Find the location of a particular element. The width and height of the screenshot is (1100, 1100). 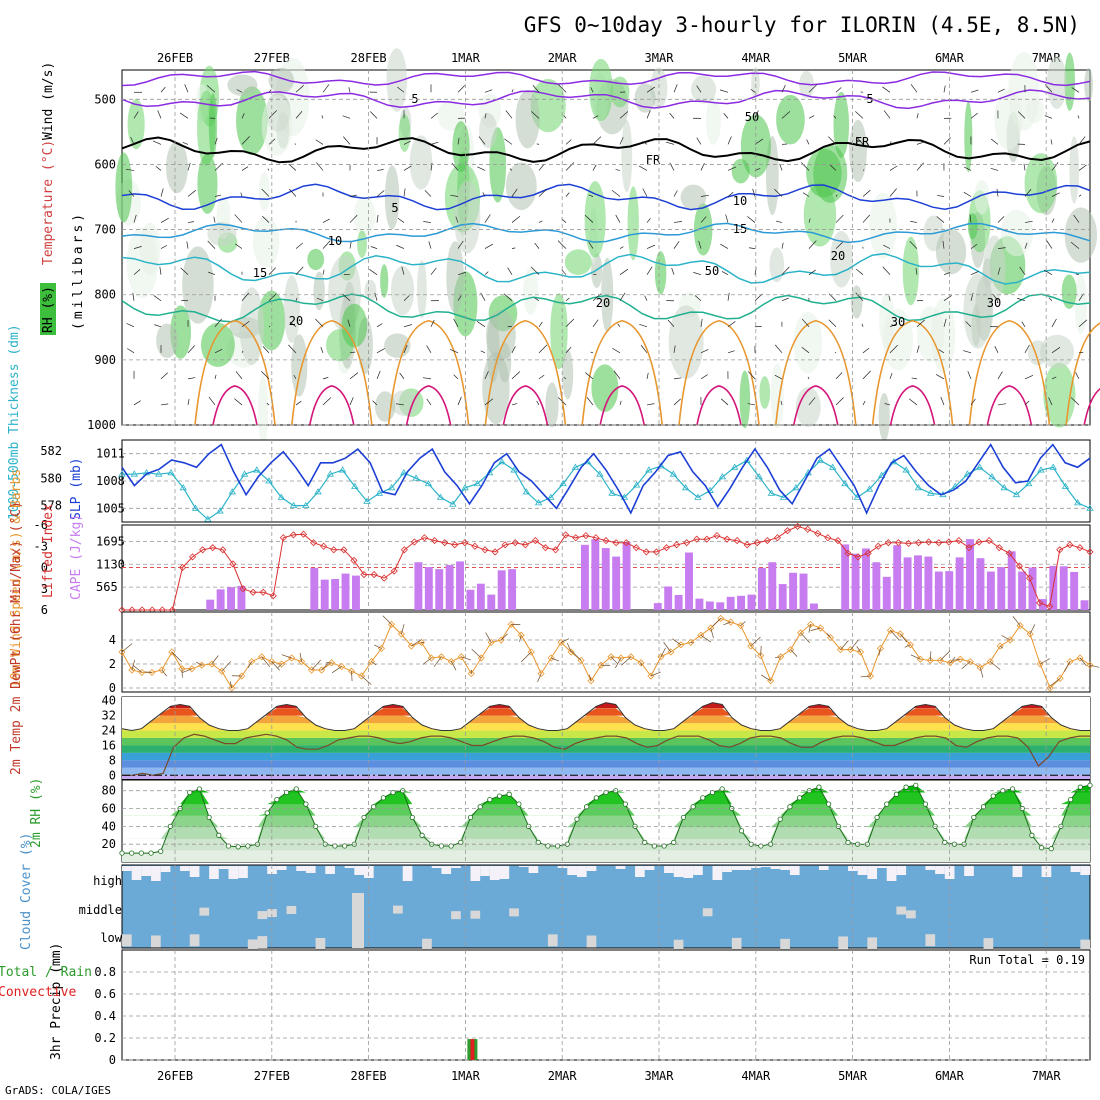

y-tick-label: 580 is located at coordinates (51, 478).